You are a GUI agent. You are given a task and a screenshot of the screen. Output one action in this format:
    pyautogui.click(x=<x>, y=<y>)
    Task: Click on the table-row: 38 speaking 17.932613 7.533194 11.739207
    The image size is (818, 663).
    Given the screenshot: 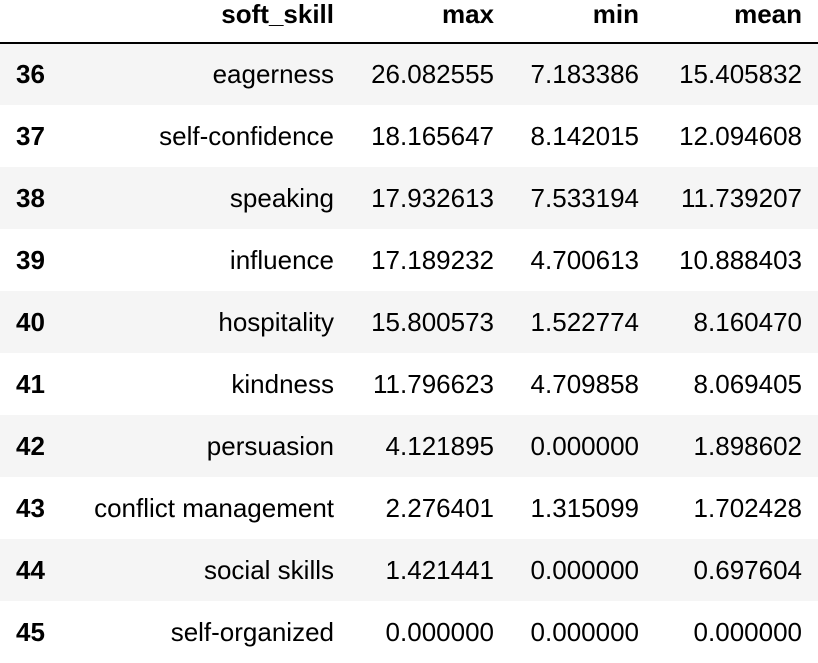 What is the action you would take?
    pyautogui.click(x=409, y=198)
    